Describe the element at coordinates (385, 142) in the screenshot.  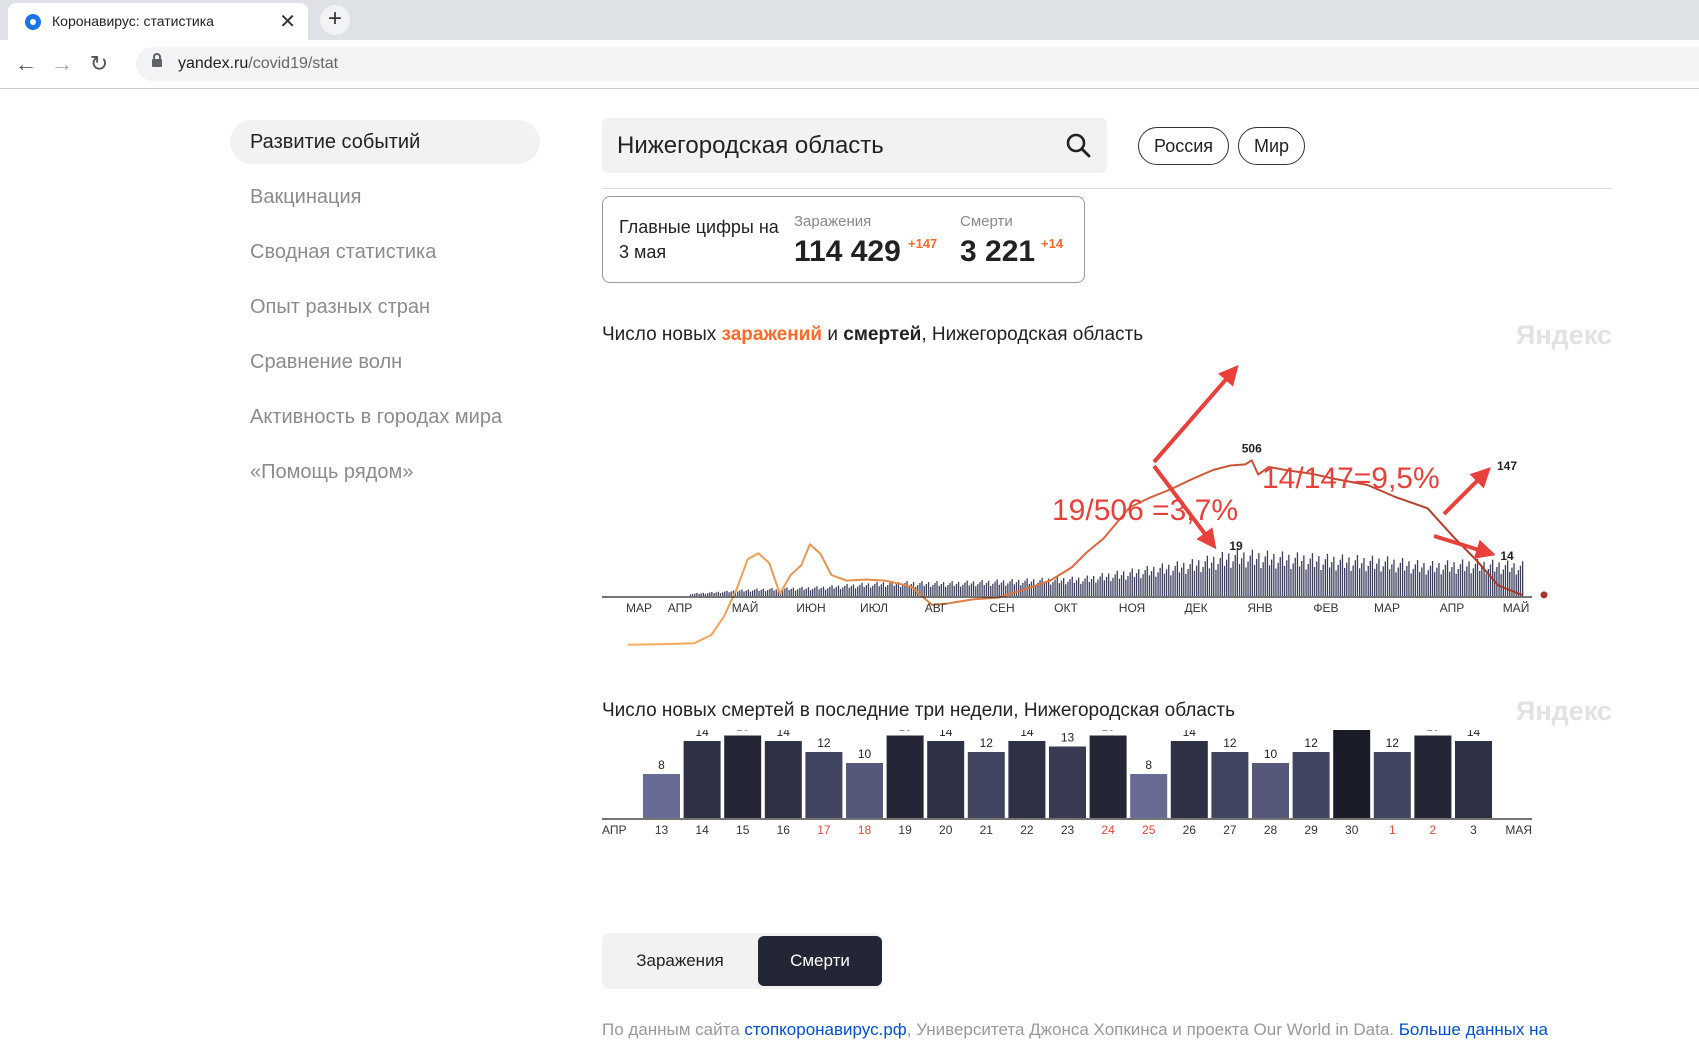
I see `sidebar-item-events: Развитие событий` at that location.